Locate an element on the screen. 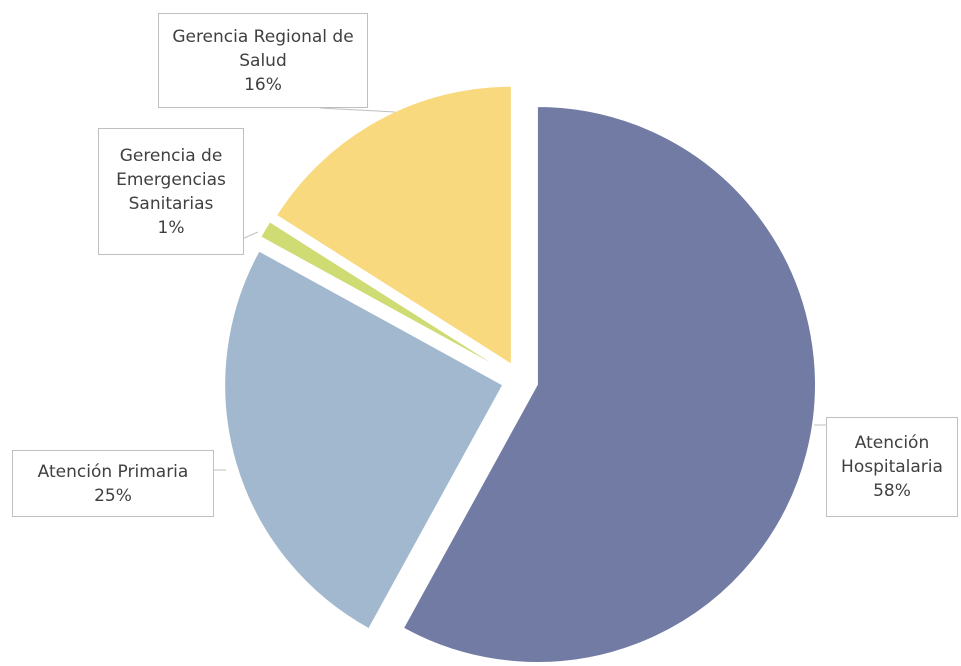  data-label: Gerencia Regional de Salud 16% is located at coordinates (263, 60).